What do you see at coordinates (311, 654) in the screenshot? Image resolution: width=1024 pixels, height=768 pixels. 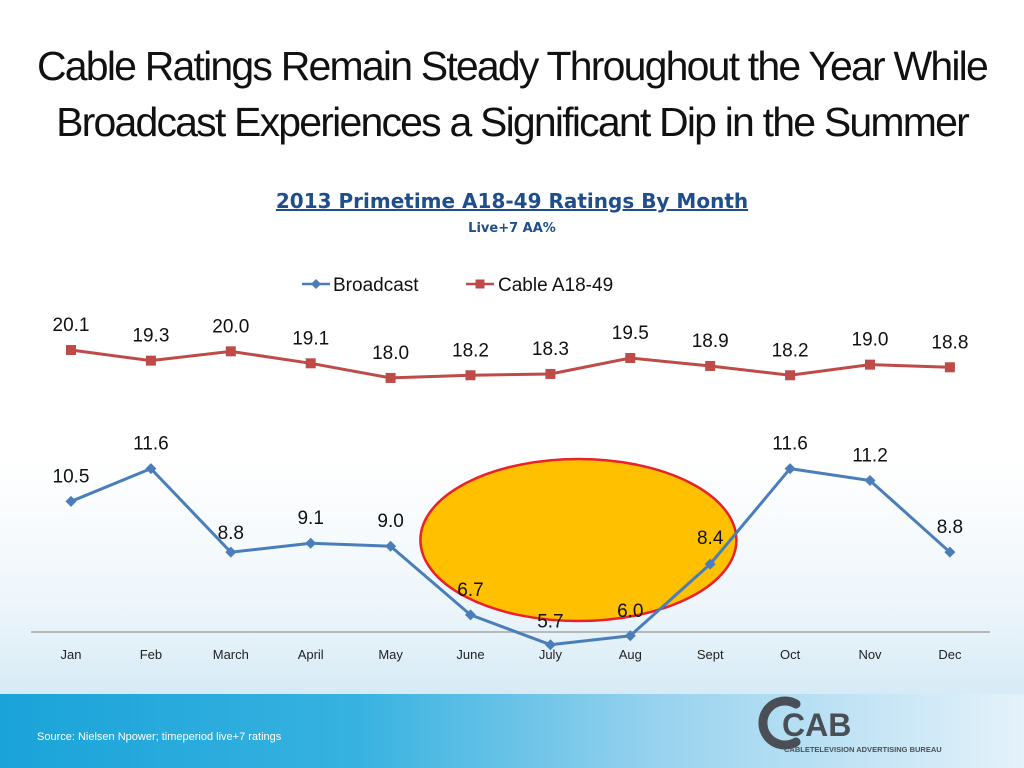 I see `x-tick-label: April` at bounding box center [311, 654].